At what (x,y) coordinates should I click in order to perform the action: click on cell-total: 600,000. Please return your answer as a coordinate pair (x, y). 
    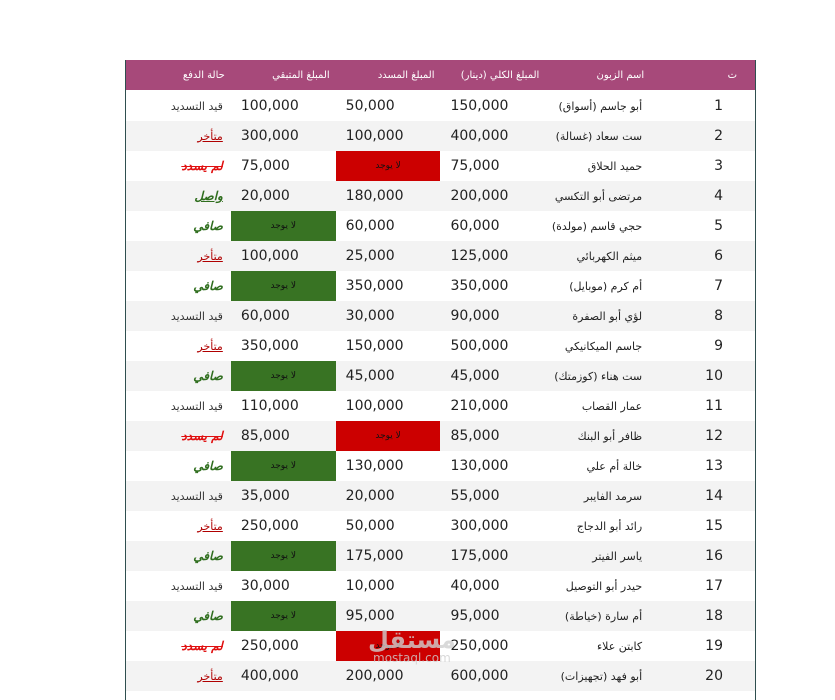
    Looking at the image, I should click on (493, 676).